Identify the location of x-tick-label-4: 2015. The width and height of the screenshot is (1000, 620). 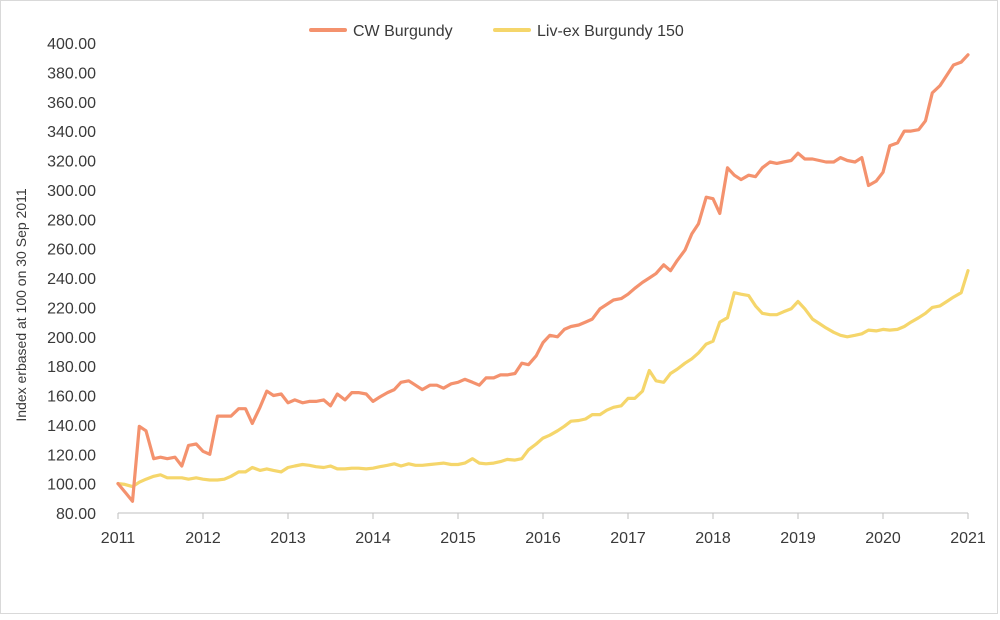
(458, 538).